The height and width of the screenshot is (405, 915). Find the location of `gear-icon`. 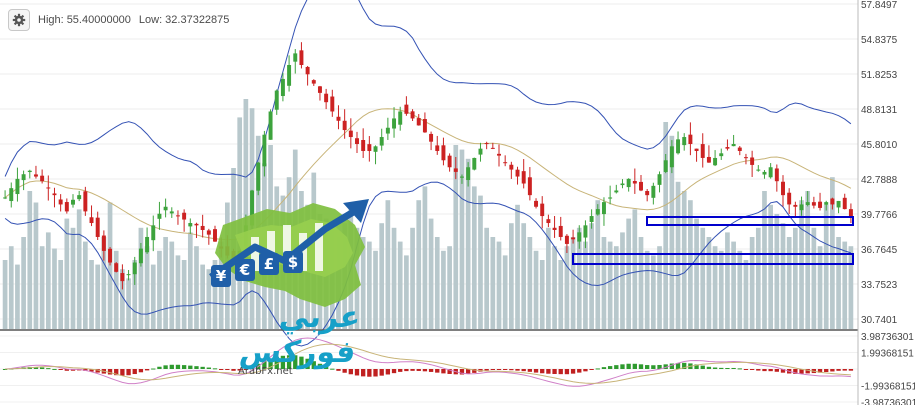

gear-icon is located at coordinates (19, 20).